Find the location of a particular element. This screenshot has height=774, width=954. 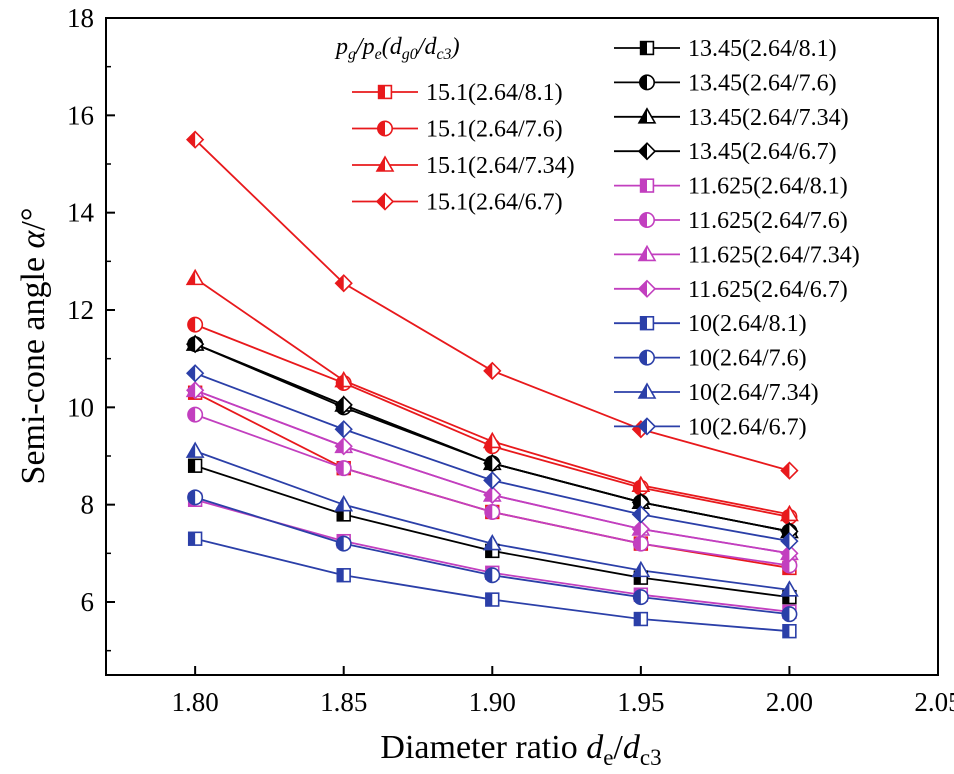

label-part: Diameter ratio is located at coordinates (483, 747).